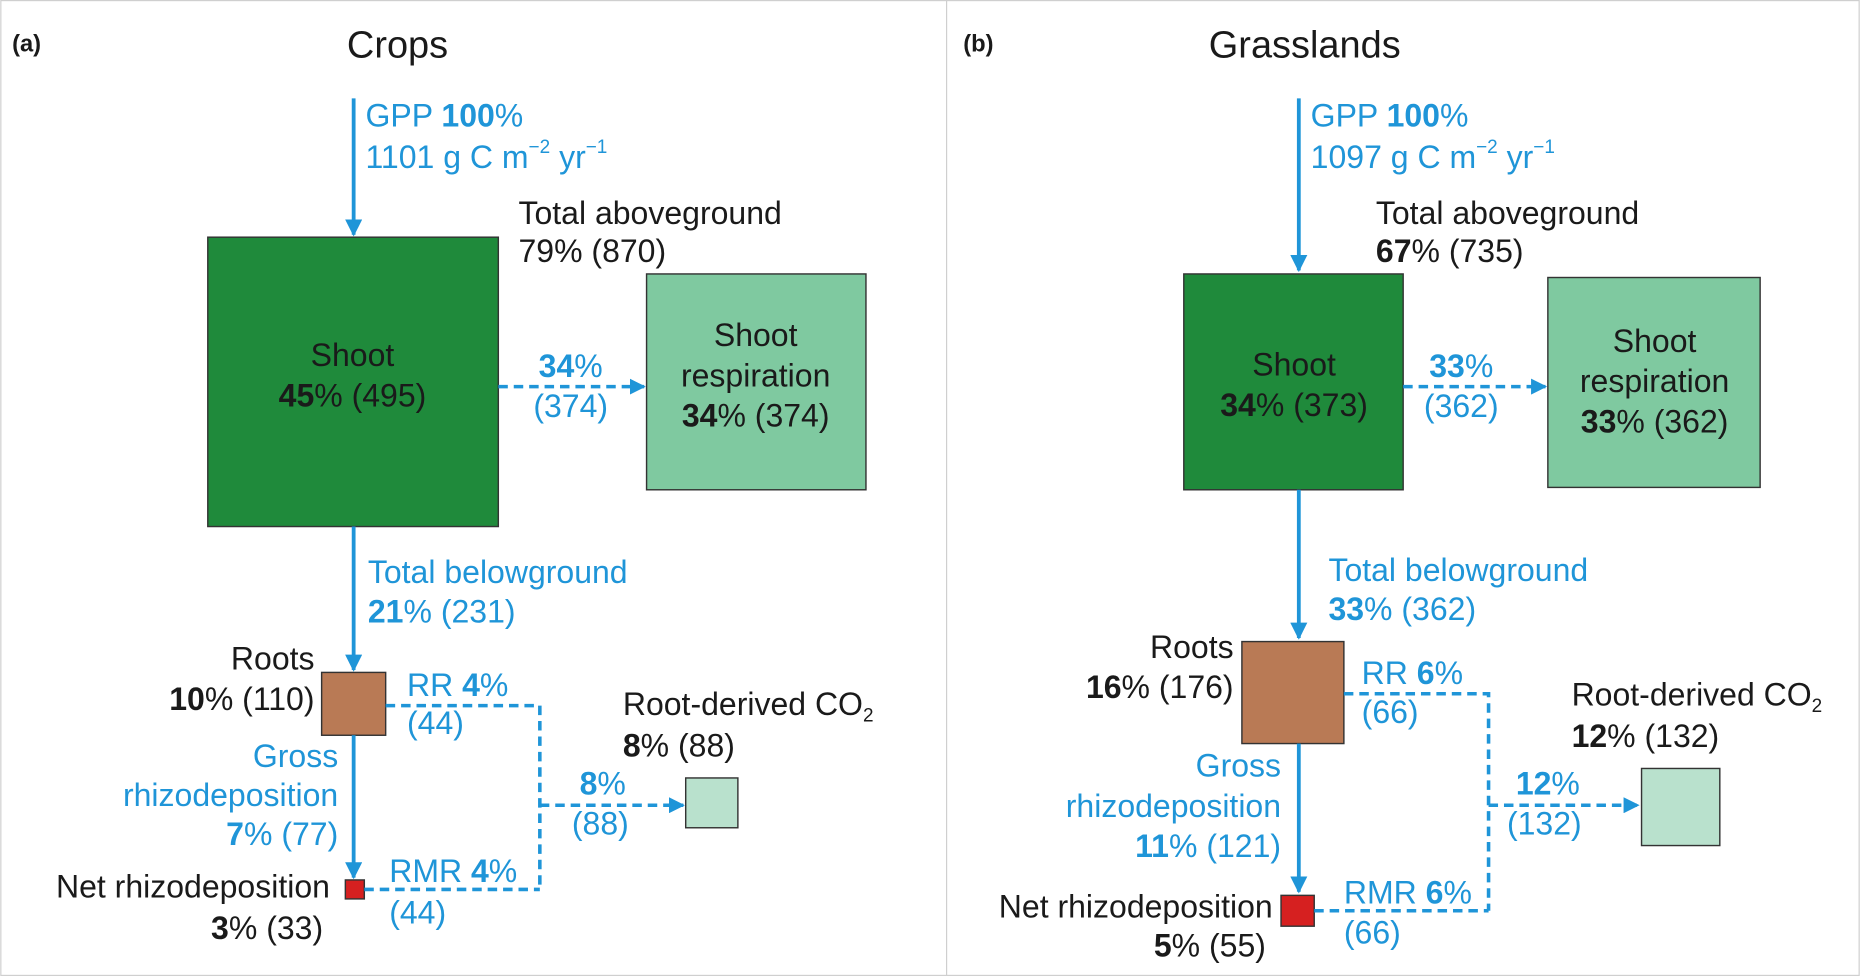 This screenshot has width=1860, height=976. I want to click on label-co2-flux: 12%, so click(1548, 784).